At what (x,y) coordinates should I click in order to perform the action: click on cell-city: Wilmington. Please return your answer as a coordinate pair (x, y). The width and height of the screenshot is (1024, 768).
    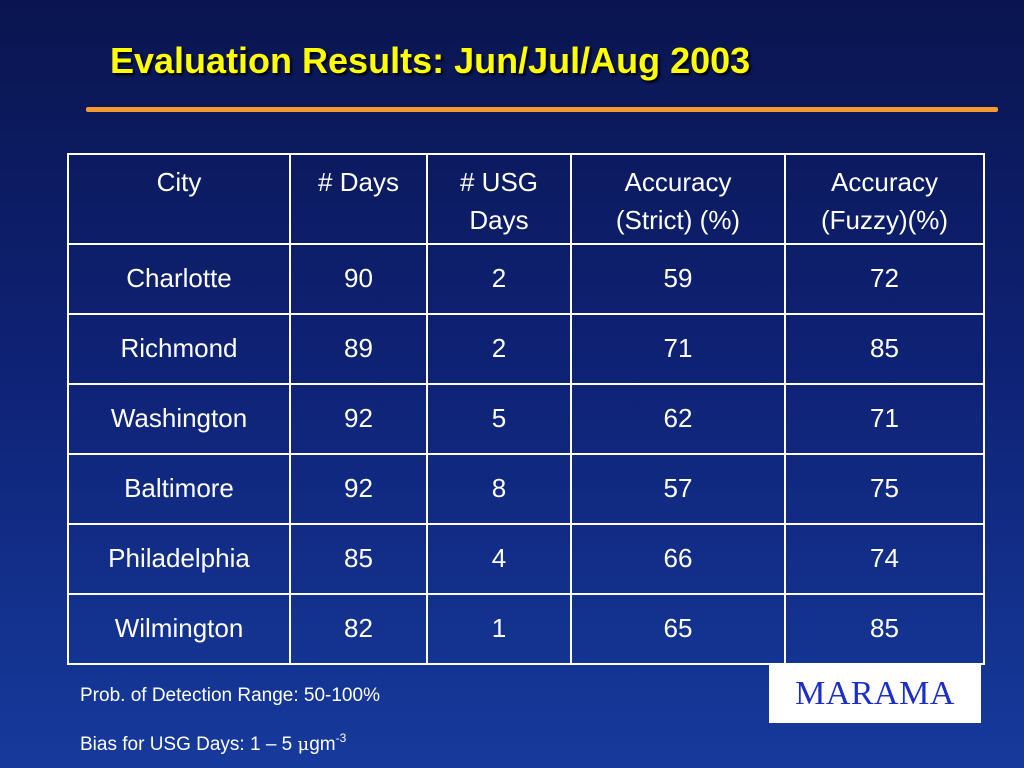
    Looking at the image, I should click on (179, 629).